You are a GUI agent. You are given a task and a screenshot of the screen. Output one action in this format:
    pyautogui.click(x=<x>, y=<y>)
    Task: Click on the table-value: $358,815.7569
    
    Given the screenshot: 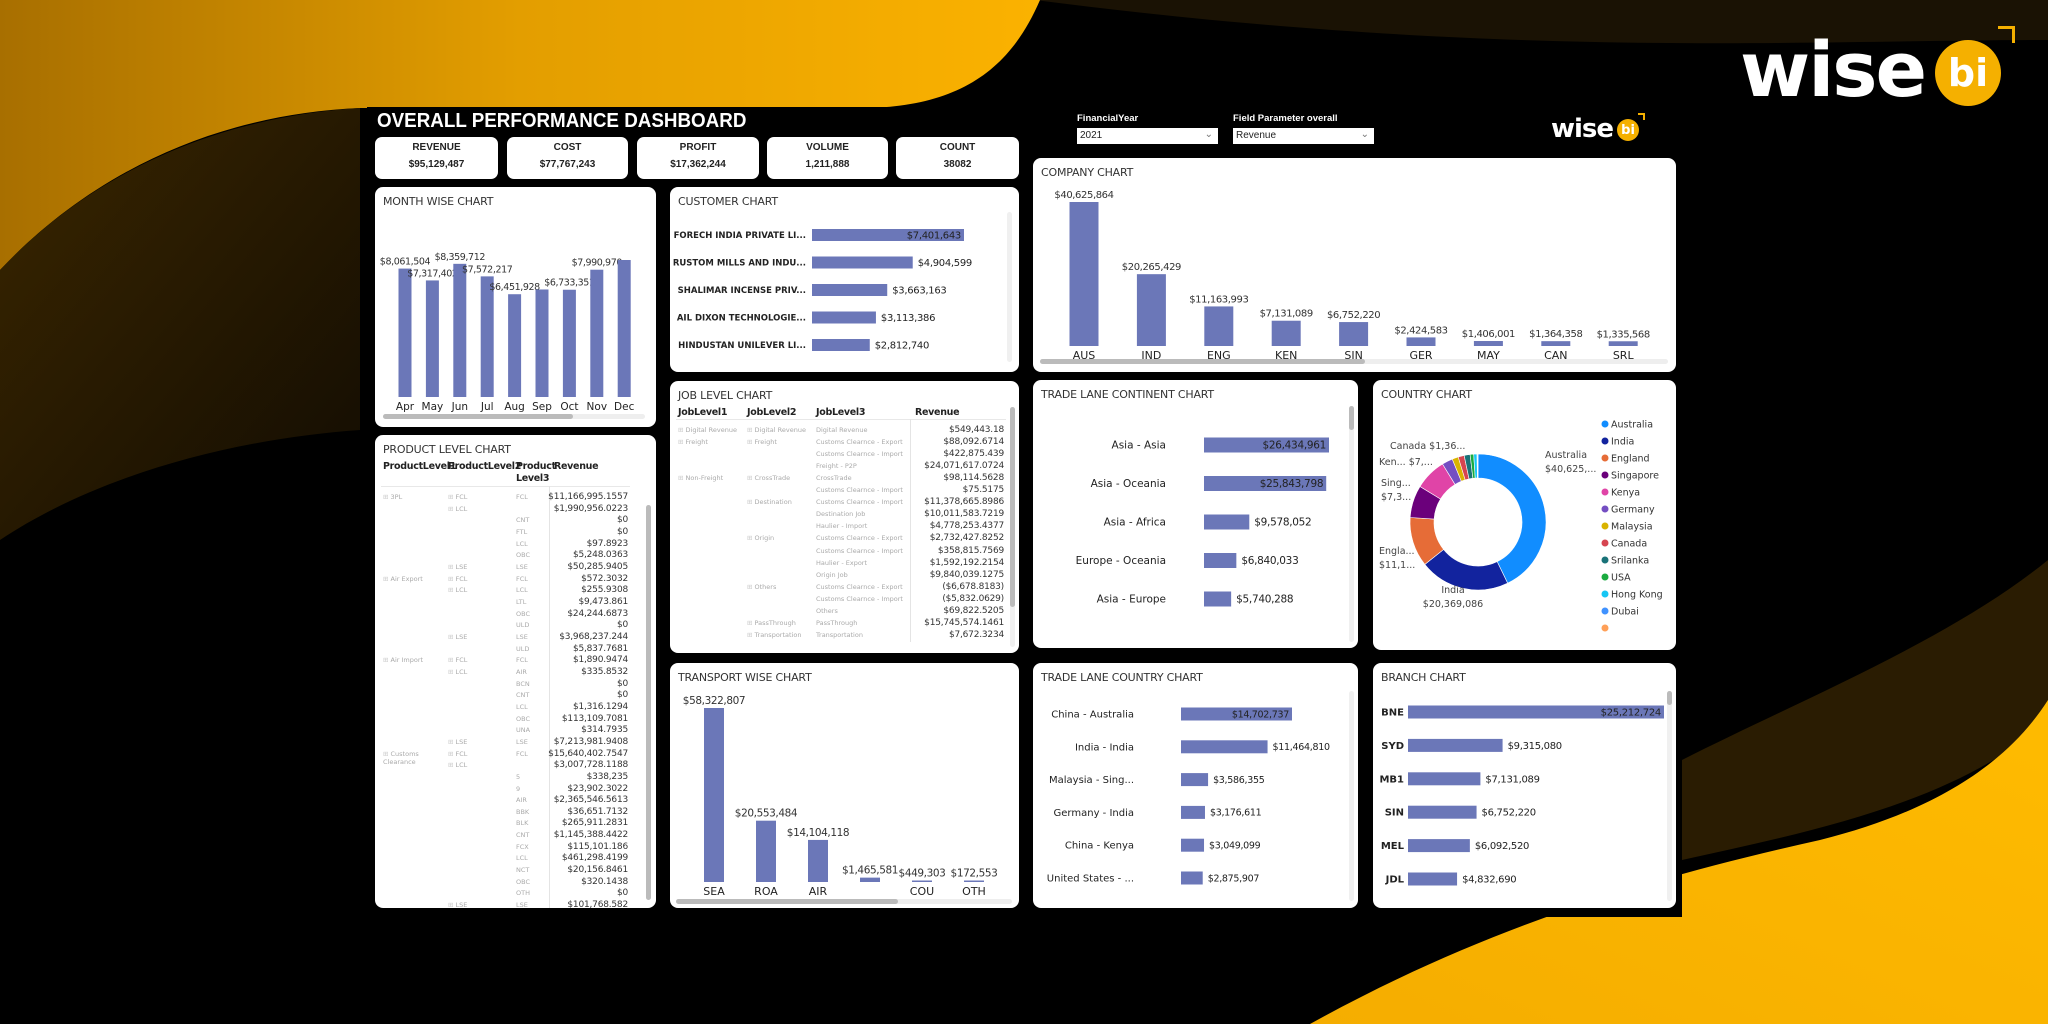 What is the action you would take?
    pyautogui.click(x=970, y=550)
    